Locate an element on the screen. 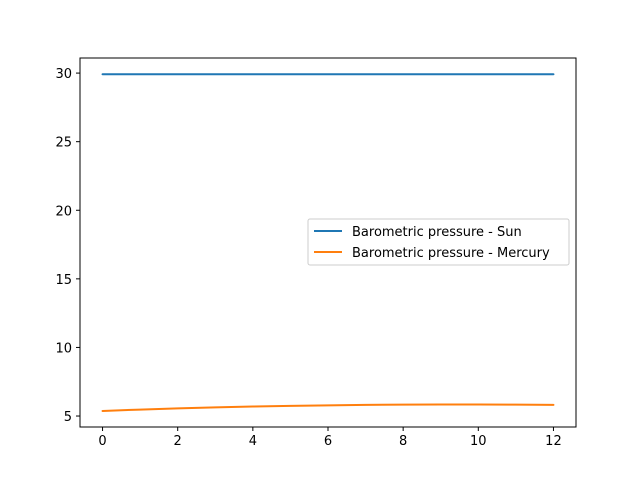  y-tick-label: 30 is located at coordinates (63, 74).